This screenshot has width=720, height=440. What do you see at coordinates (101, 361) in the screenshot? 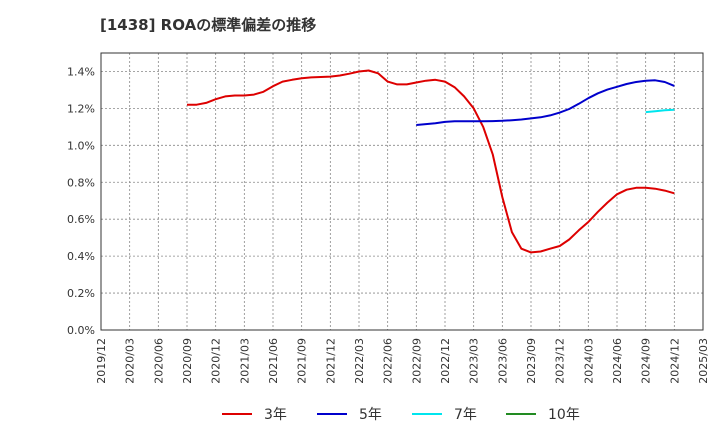
I see `x-tick-label: 2019/12` at bounding box center [101, 361].